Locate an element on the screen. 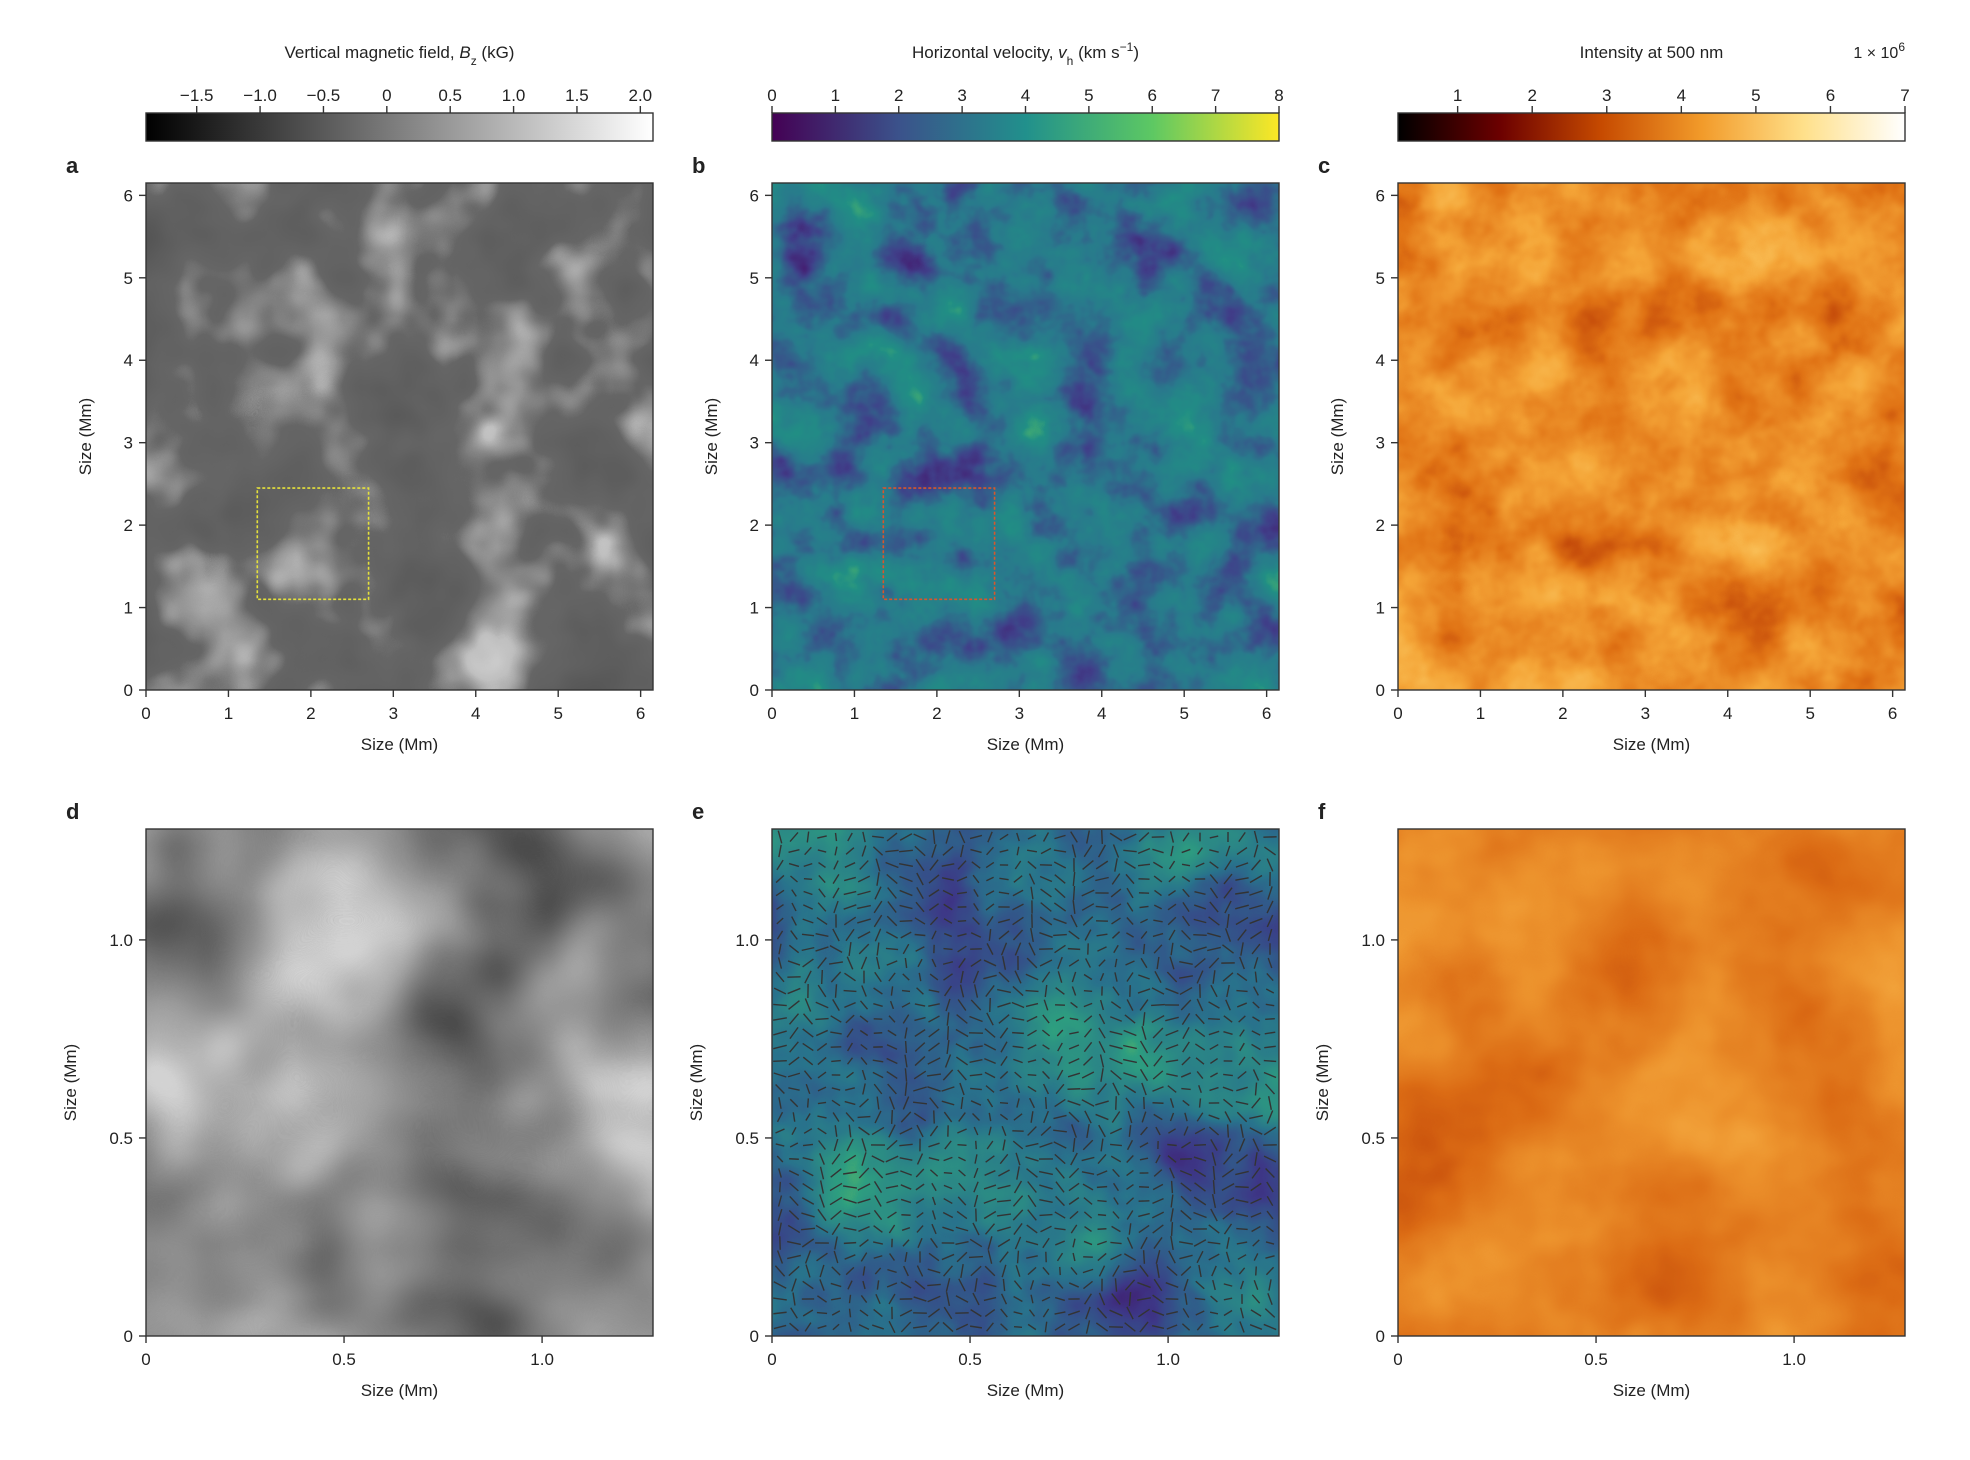 This screenshot has height=1460, width=1970. x-axis-label: Size (Mm) is located at coordinates (399, 744).